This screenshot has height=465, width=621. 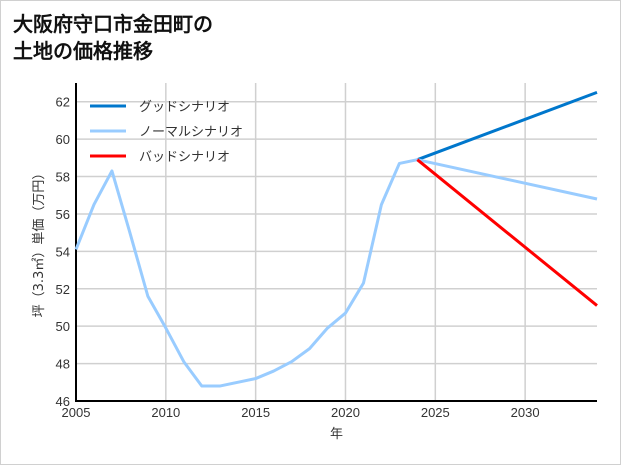 What do you see at coordinates (63, 139) in the screenshot?
I see `y-tick-label: 60` at bounding box center [63, 139].